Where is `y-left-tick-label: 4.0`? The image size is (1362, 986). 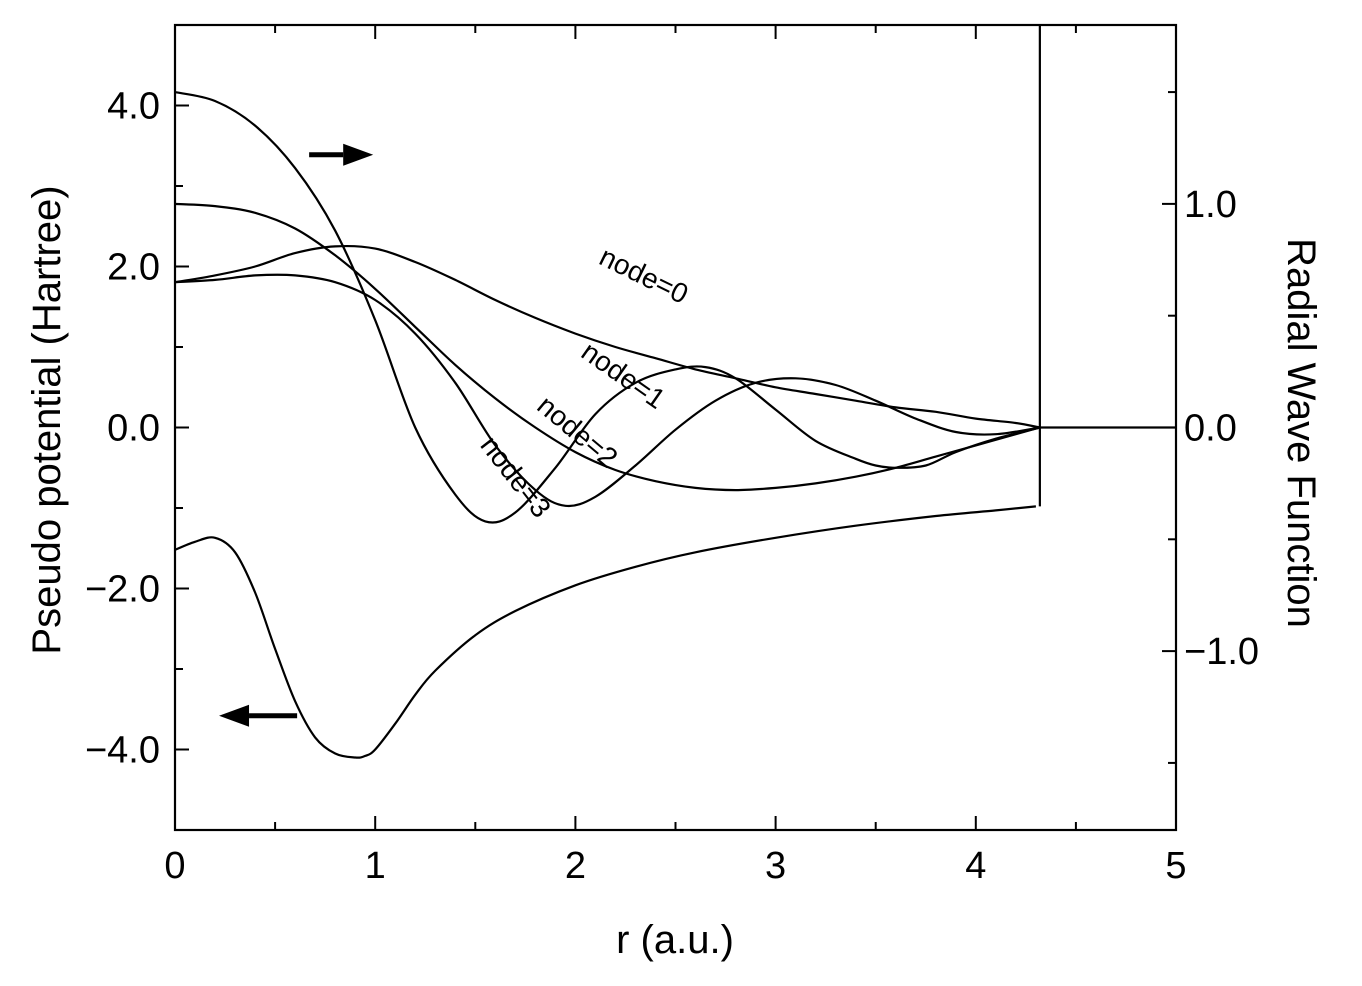
y-left-tick-label: 4.0 is located at coordinates (133, 107).